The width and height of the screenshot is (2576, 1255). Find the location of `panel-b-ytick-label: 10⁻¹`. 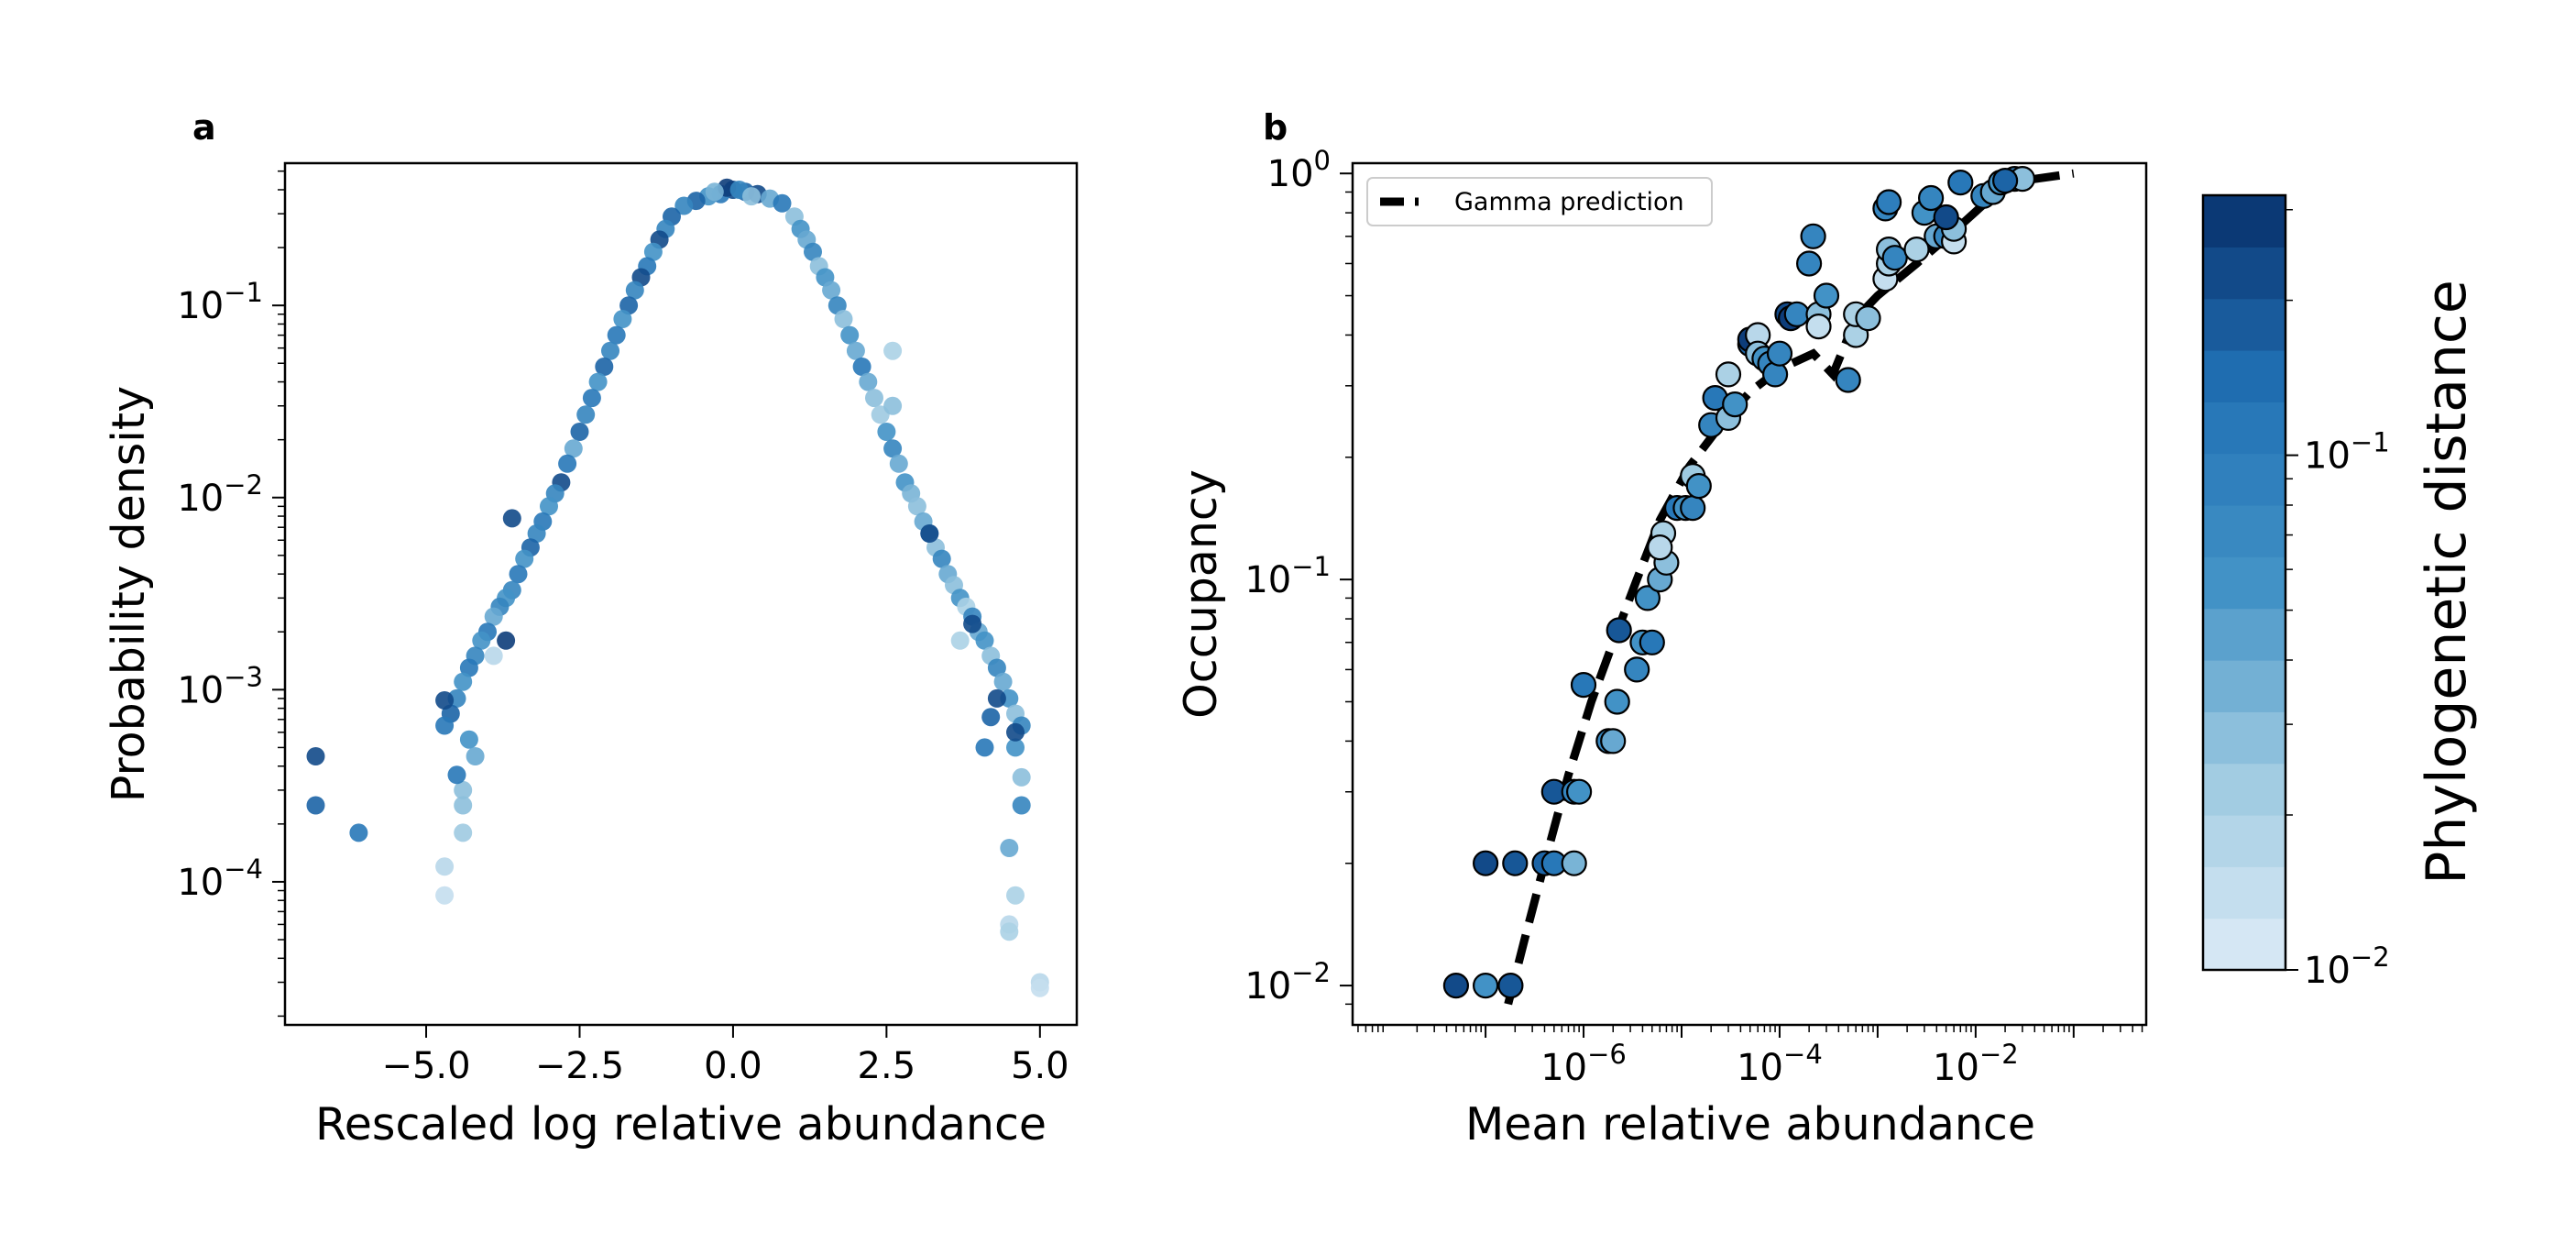

panel-b-ytick-label: 10⁻¹ is located at coordinates (1288, 576).